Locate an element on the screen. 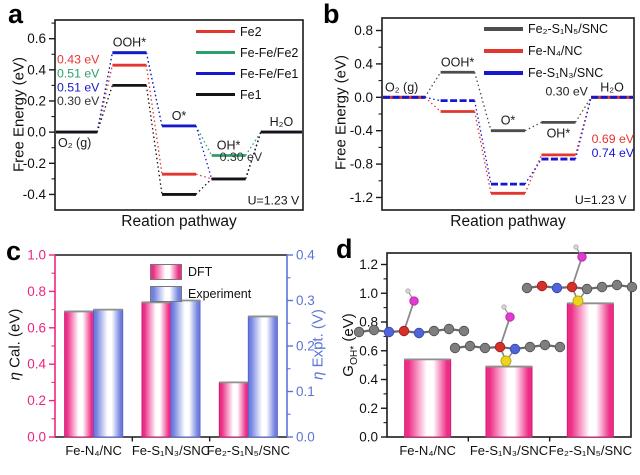 The width and height of the screenshot is (640, 475). molecule-fe-n4-oh is located at coordinates (411, 313).